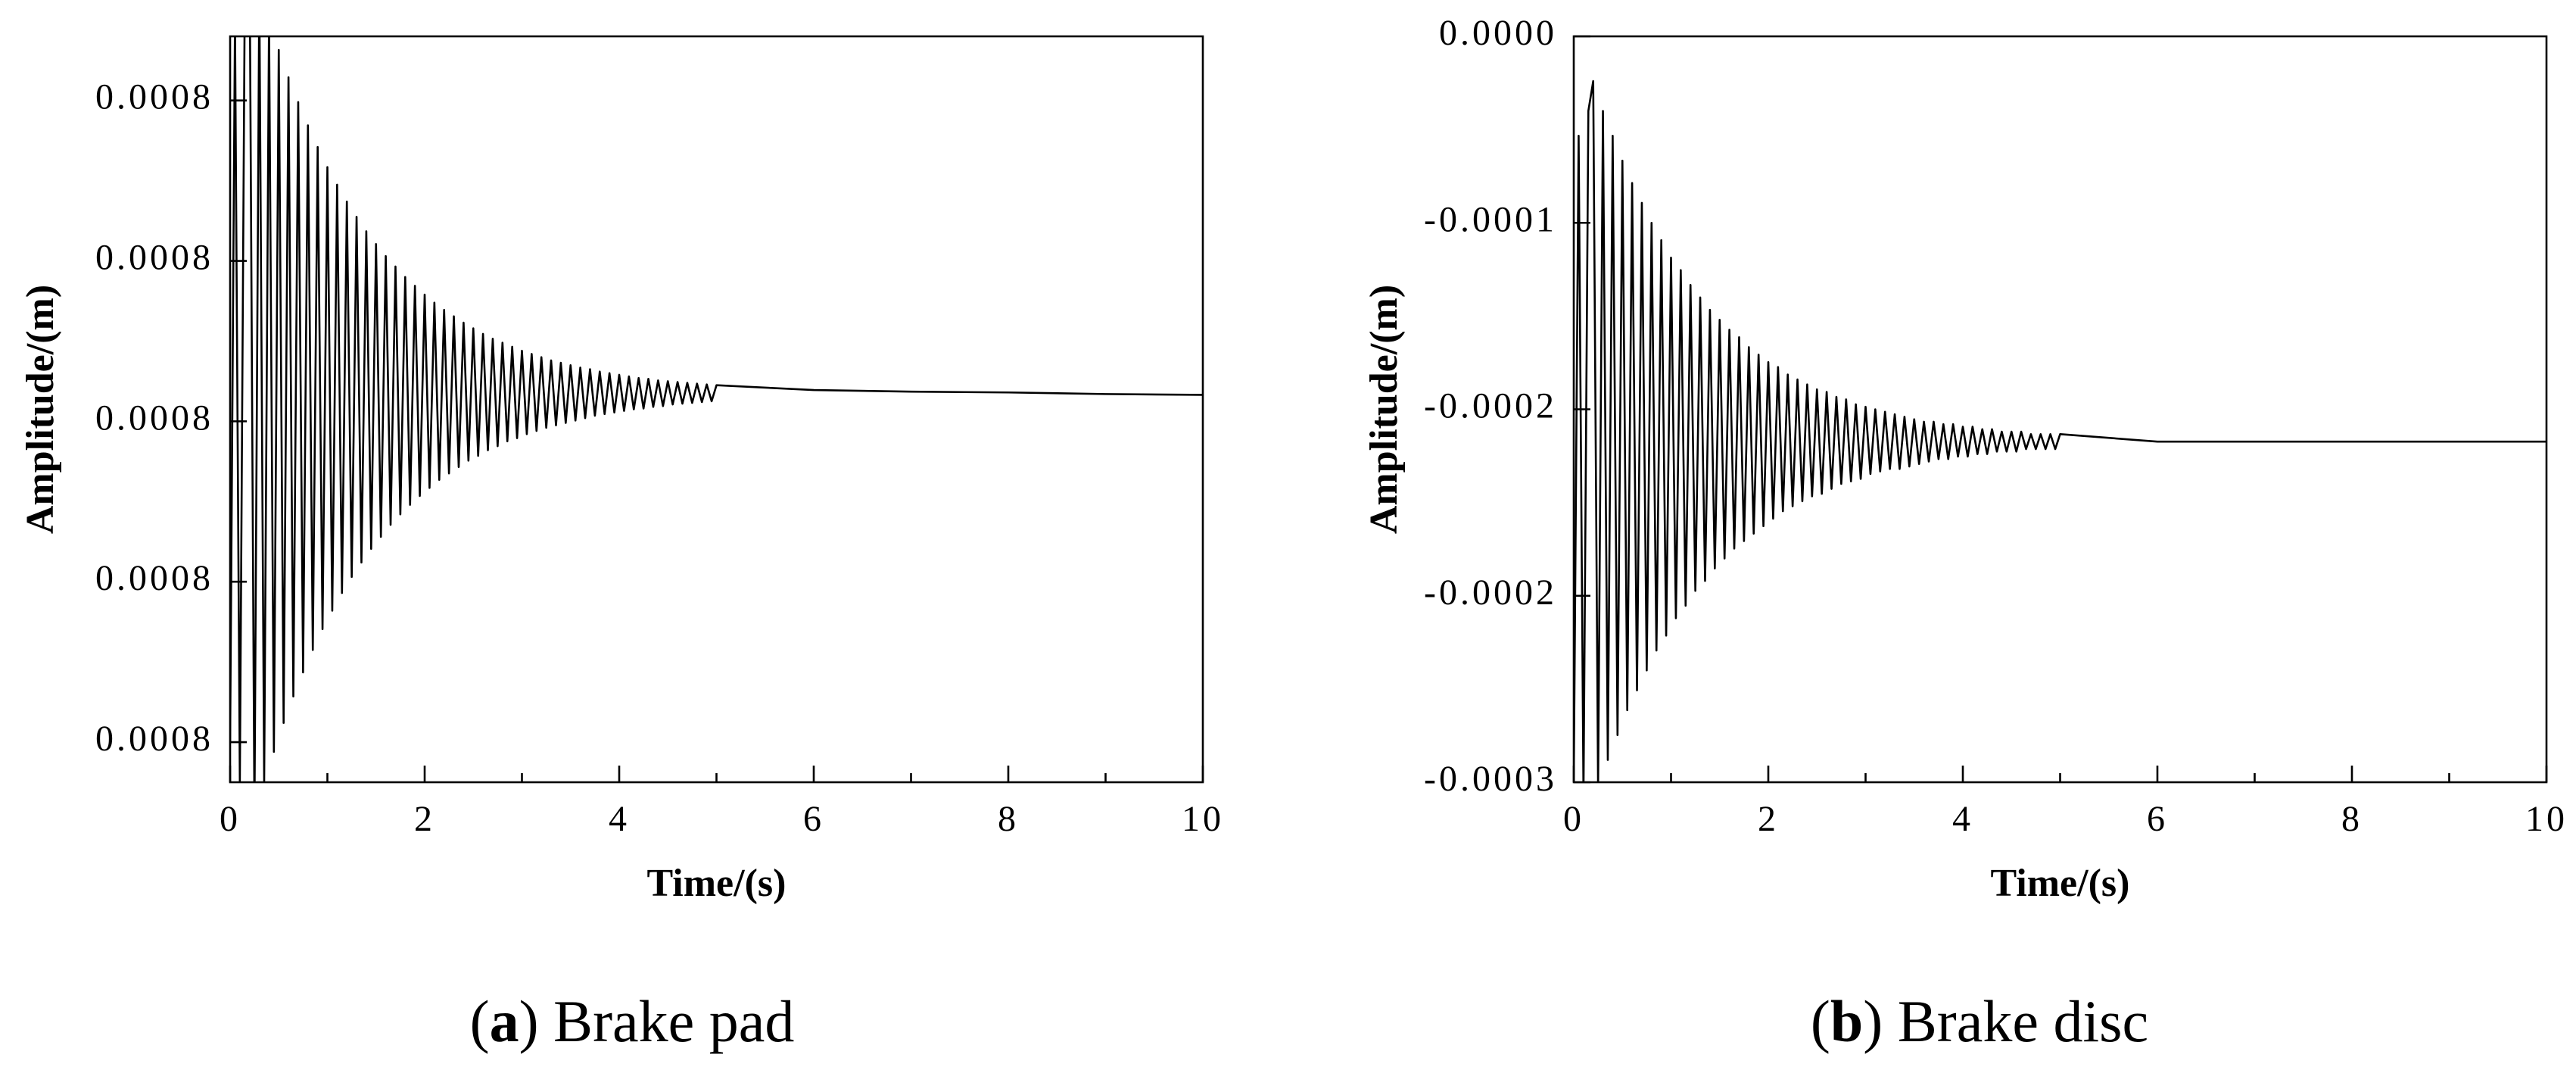 The height and width of the screenshot is (1070, 2576). Describe the element at coordinates (1490, 779) in the screenshot. I see `y-tick-label: -0.0003` at that location.